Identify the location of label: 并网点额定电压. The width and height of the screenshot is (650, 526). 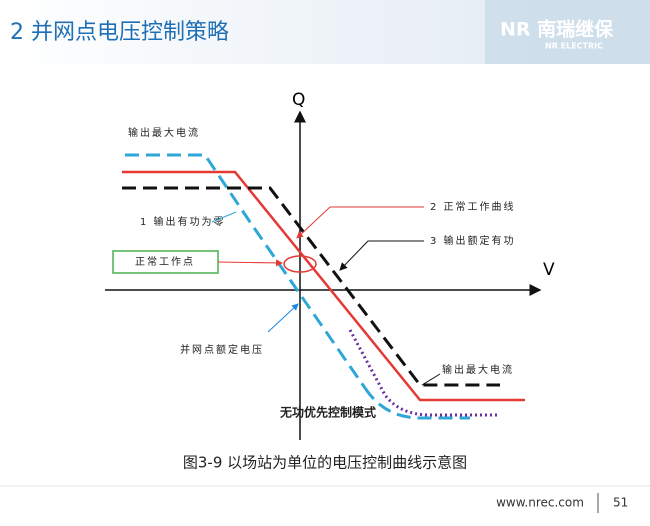
(222, 349).